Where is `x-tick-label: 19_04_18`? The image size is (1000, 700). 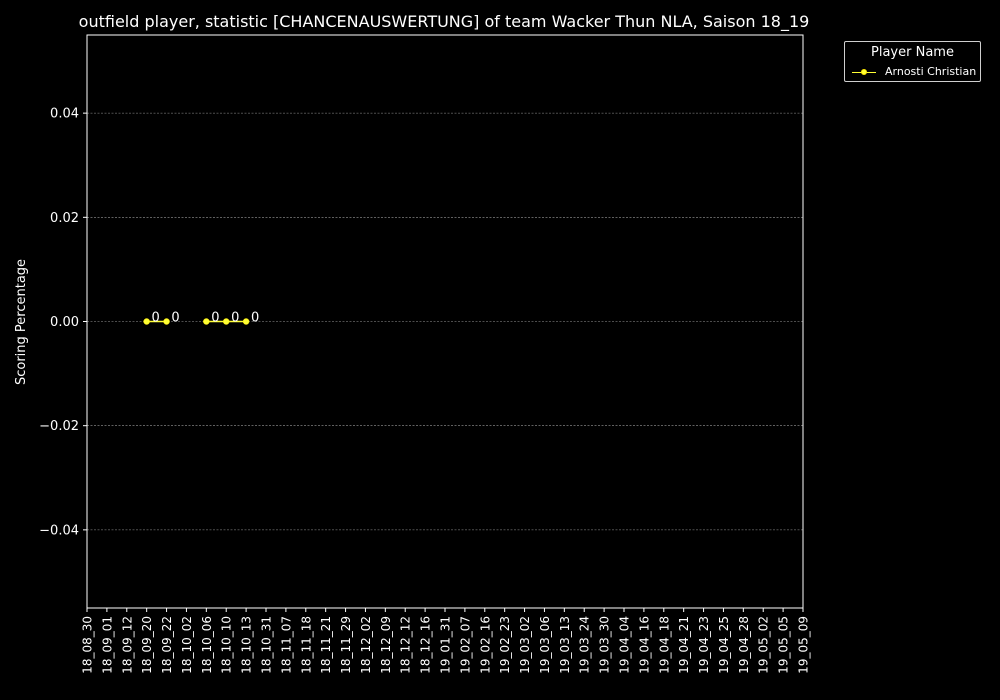
x-tick-label: 19_04_18 is located at coordinates (664, 645).